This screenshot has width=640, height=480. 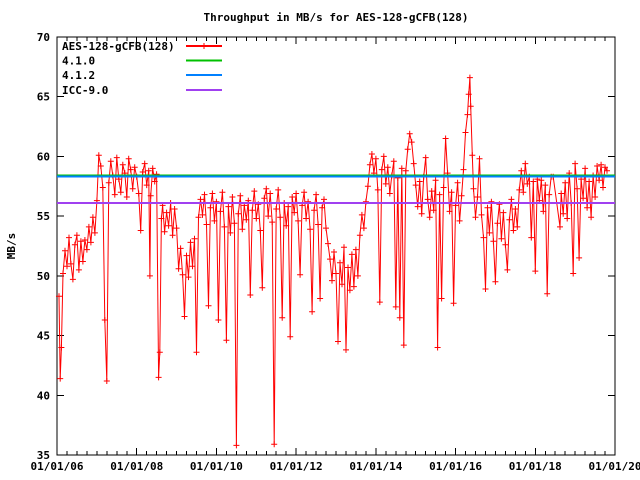 I want to click on x-tick-label: 01/01/20, so click(x=614, y=466).